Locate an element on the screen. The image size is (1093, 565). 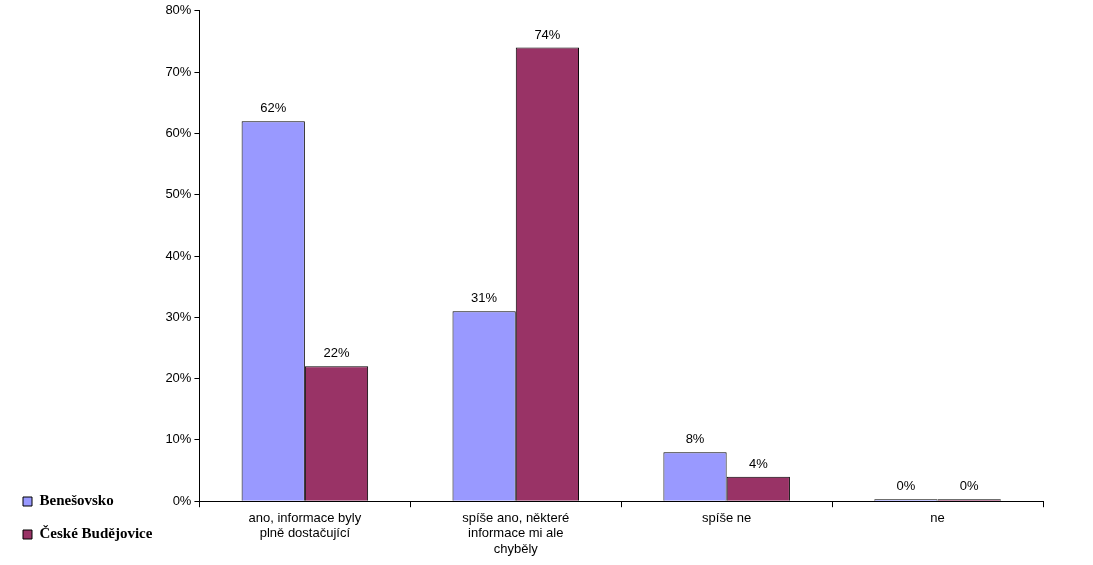
y-tick-label: 70% is located at coordinates (178, 71).